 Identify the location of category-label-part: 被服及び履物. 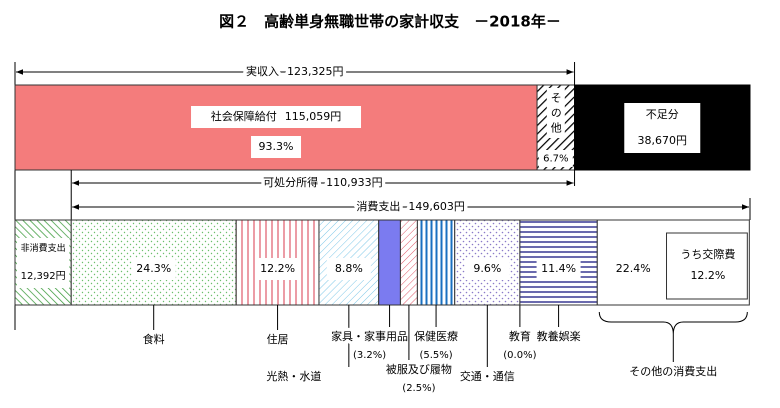
(419, 369).